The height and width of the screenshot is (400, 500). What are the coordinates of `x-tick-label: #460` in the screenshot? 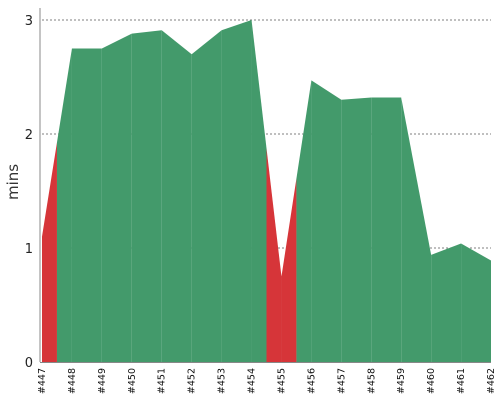 It's located at (431, 381).